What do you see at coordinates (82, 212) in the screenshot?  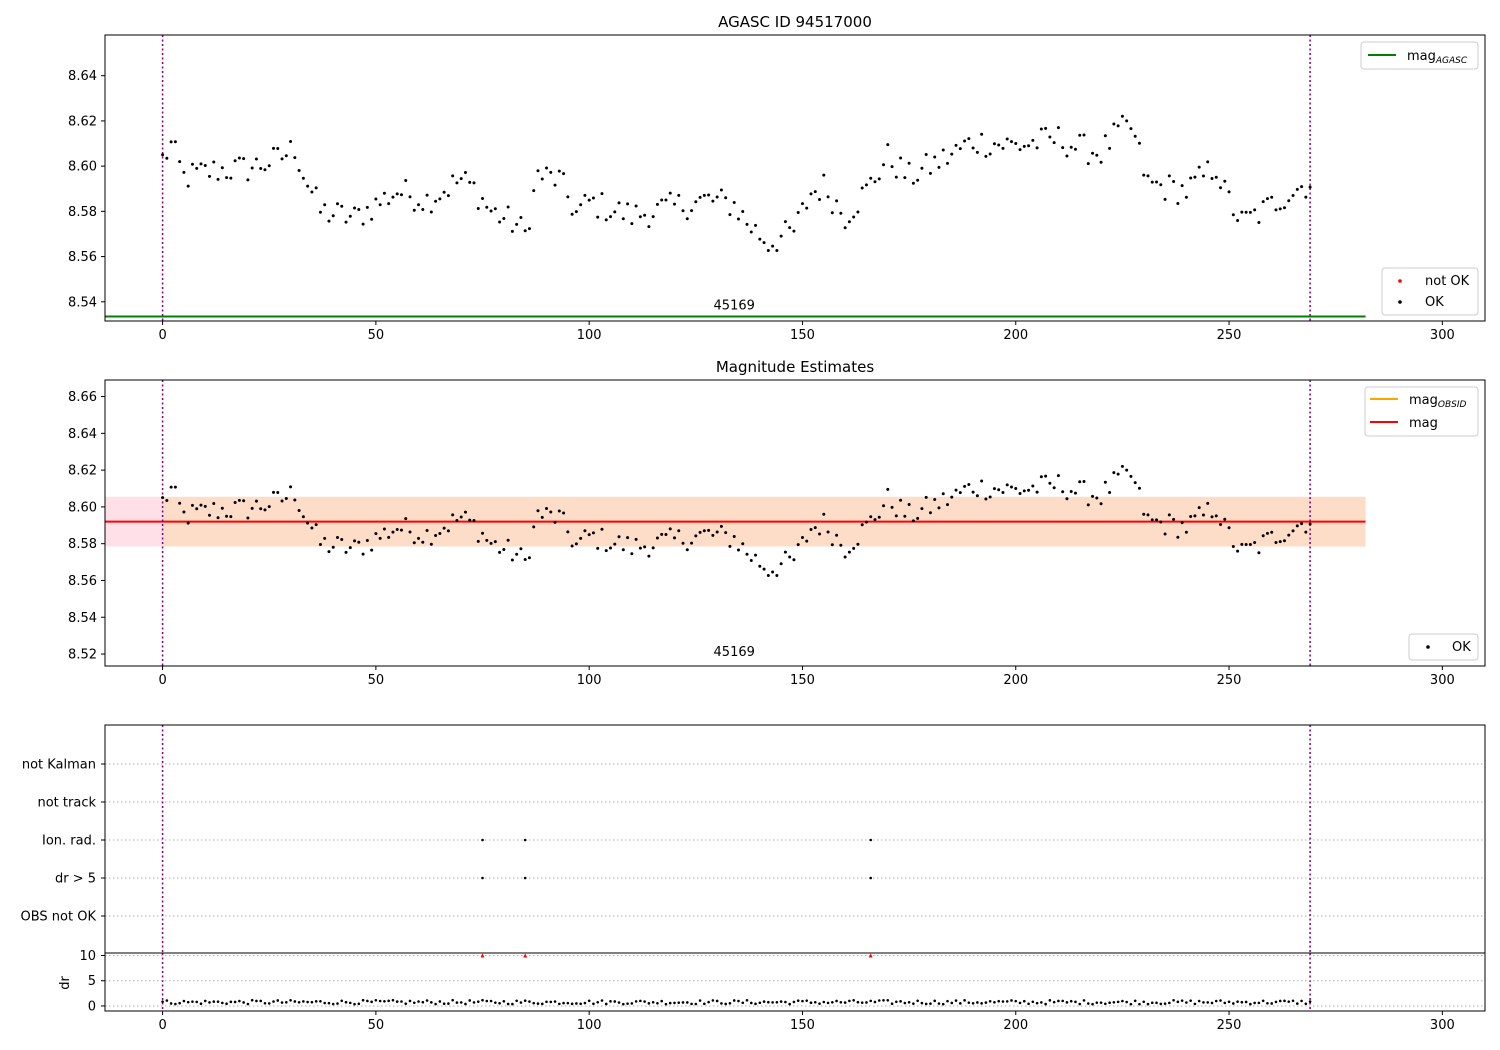 I see `p1-ytick-label: 8.58` at bounding box center [82, 212].